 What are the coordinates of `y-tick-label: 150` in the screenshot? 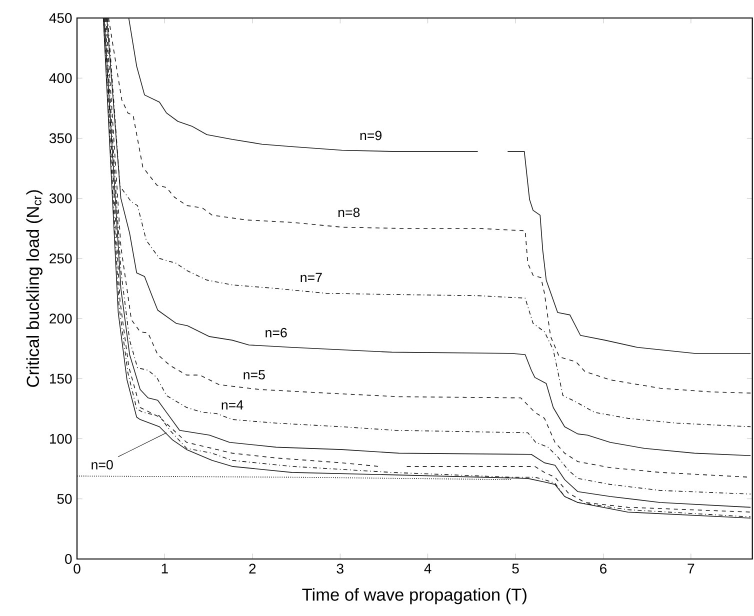 It's located at (61, 379).